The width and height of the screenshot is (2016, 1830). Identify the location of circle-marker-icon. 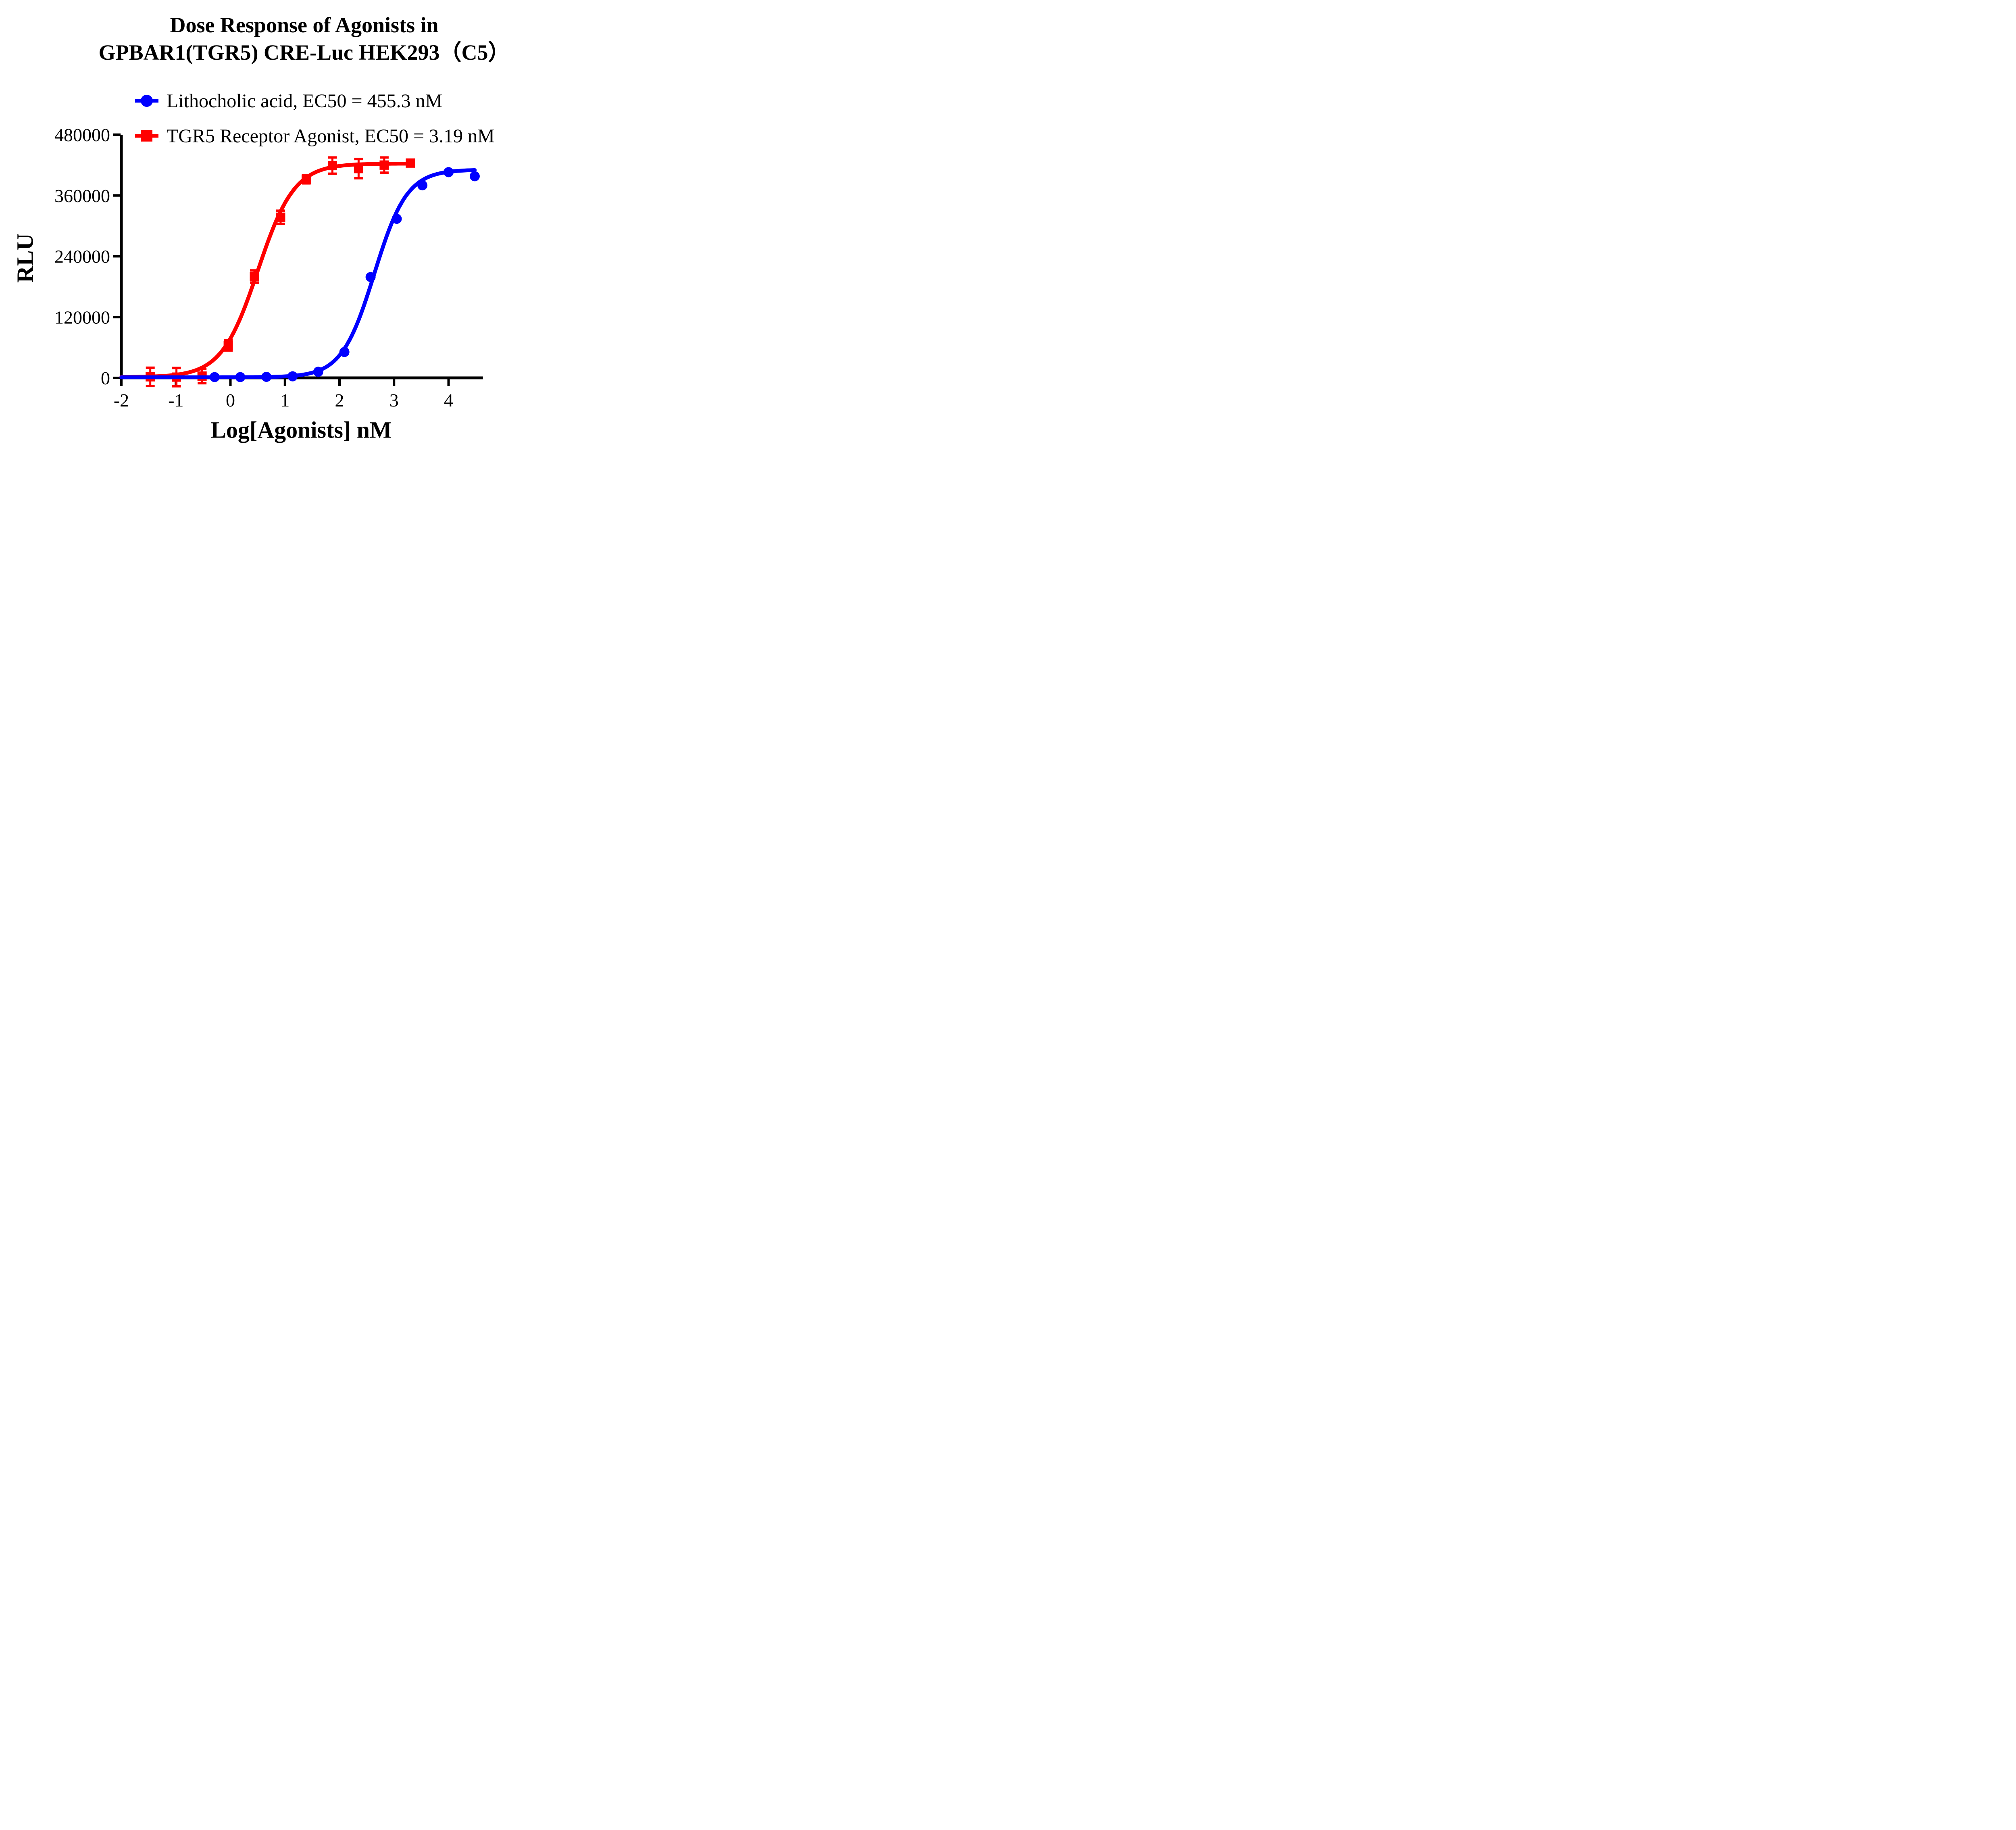
(146, 101).